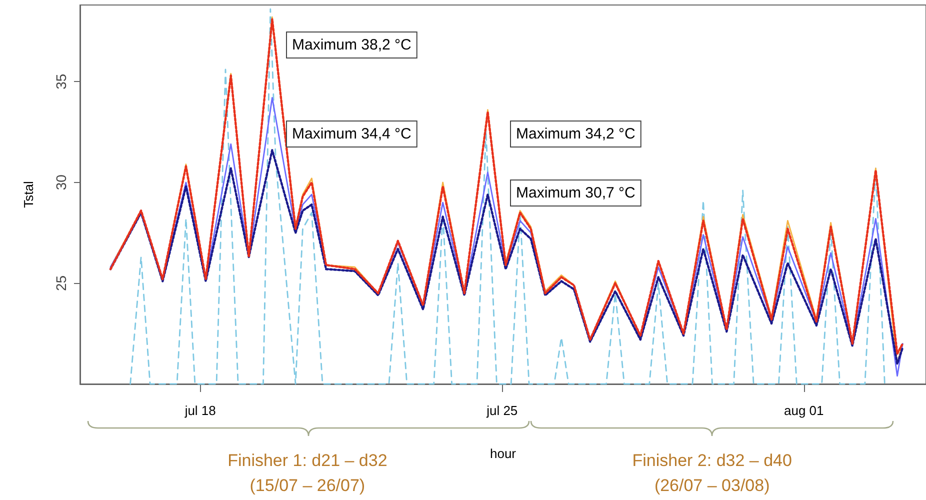 The height and width of the screenshot is (500, 926). Describe the element at coordinates (352, 45) in the screenshot. I see `annotation: Maximum 38,2 °C` at that location.